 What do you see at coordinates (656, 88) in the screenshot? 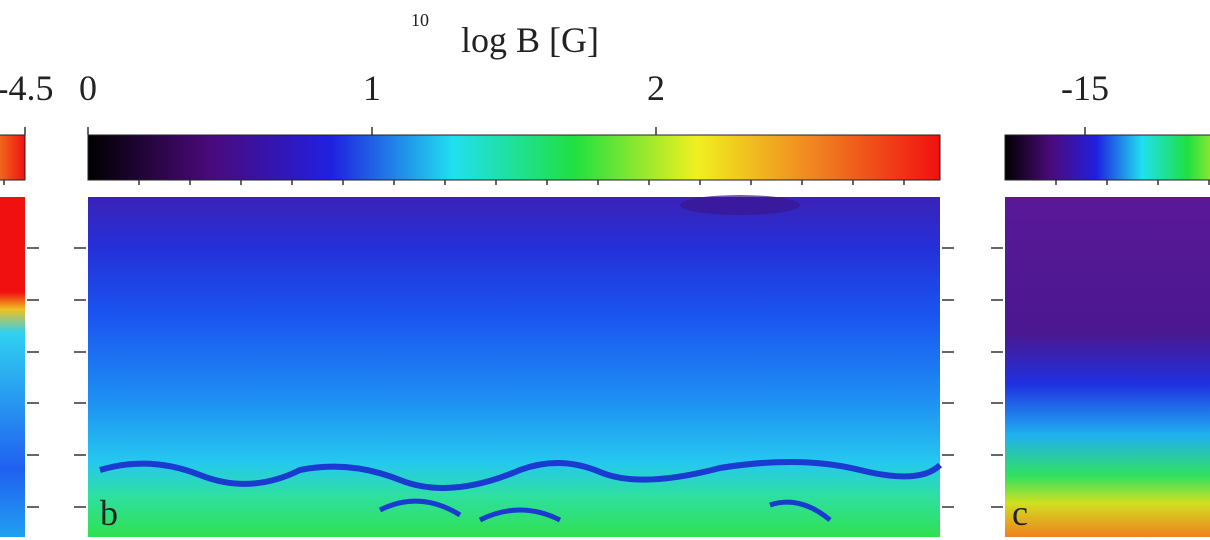
I see `colorbar-tick-label: 2` at bounding box center [656, 88].